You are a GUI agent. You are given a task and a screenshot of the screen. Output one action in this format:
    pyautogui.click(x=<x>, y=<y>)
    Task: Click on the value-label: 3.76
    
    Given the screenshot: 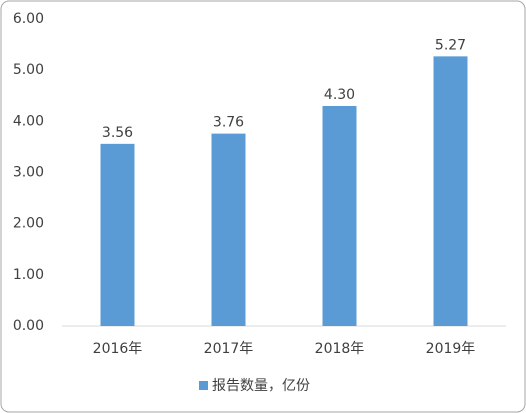 What is the action you would take?
    pyautogui.click(x=228, y=123)
    